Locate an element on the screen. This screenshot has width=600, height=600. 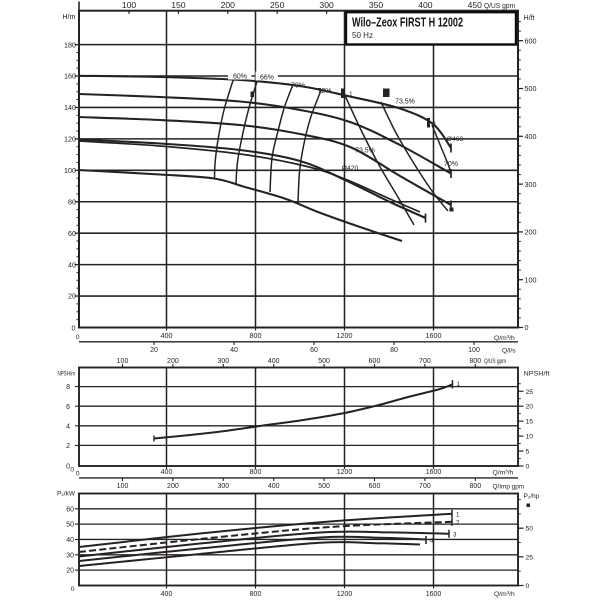
svg-text: Ø420 is located at coordinates (350, 168).